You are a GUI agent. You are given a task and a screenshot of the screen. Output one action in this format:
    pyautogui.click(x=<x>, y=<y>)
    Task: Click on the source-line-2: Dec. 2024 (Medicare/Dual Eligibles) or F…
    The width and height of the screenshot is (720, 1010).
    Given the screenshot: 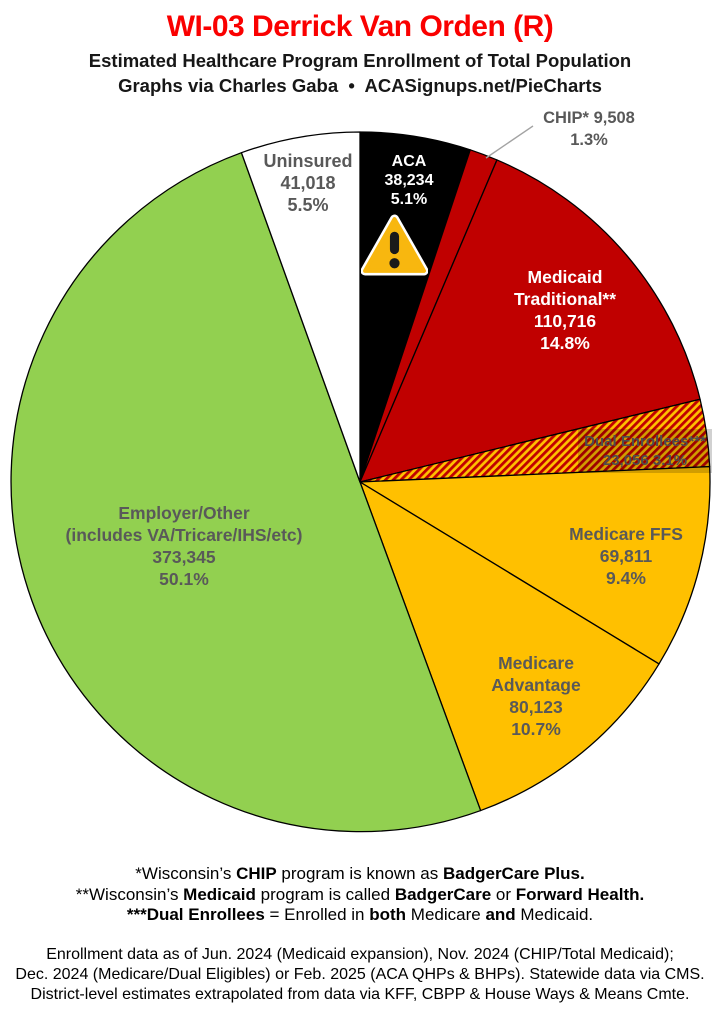 What is the action you would take?
    pyautogui.click(x=360, y=974)
    